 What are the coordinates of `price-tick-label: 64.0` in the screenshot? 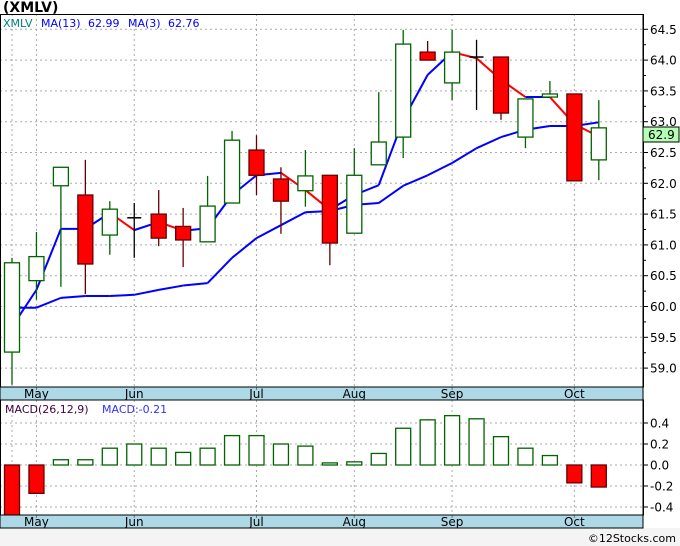 It's located at (663, 61).